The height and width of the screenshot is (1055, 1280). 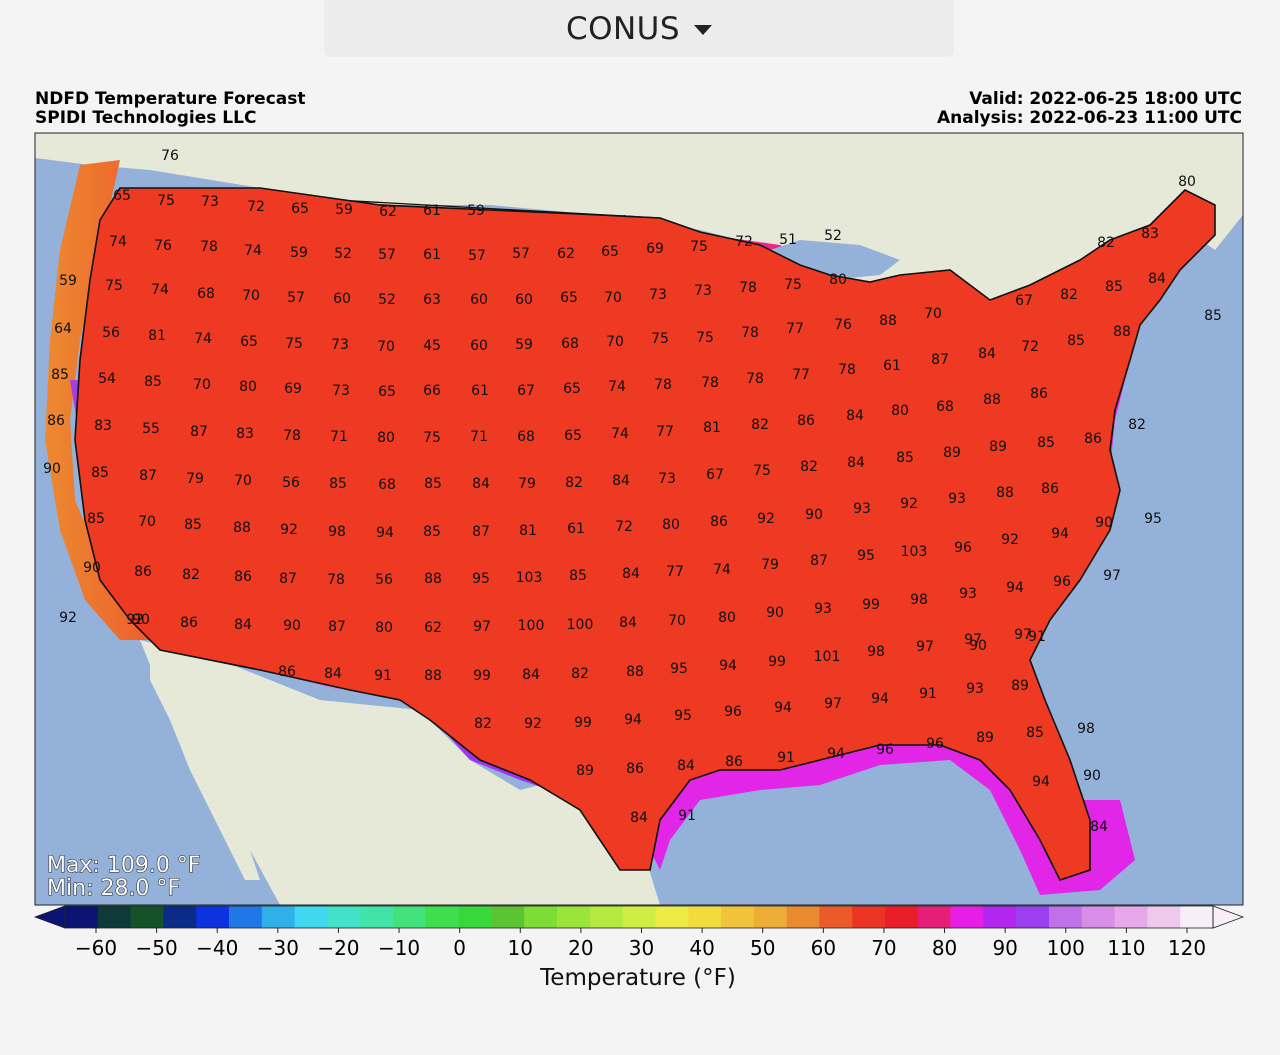 What do you see at coordinates (157, 336) in the screenshot?
I see `temperature-label: 81` at bounding box center [157, 336].